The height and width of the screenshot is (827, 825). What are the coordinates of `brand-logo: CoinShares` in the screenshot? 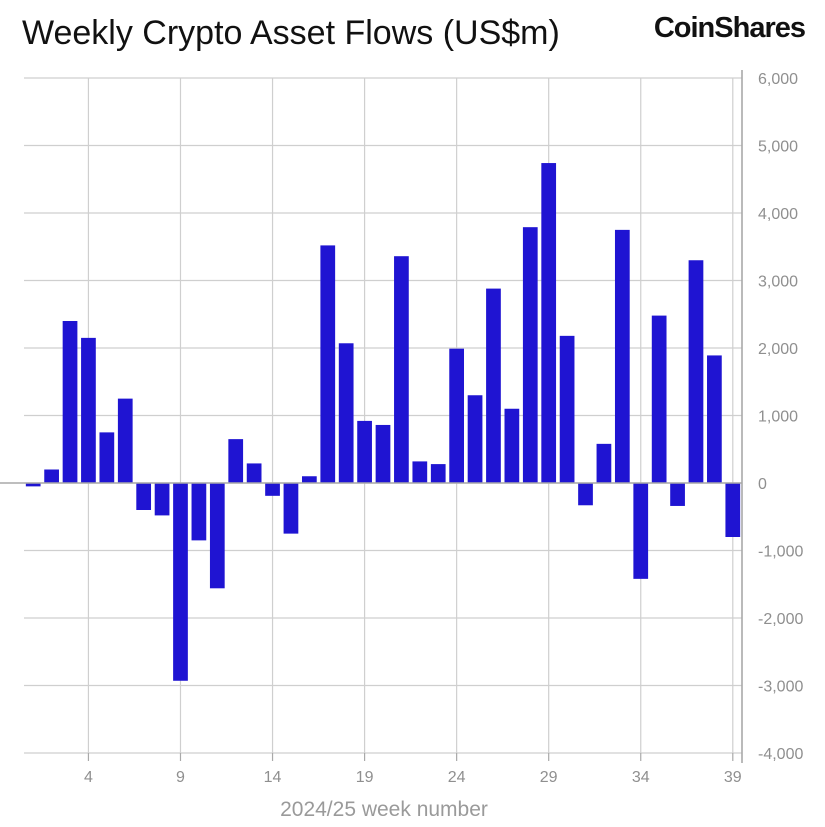 It's located at (729, 28).